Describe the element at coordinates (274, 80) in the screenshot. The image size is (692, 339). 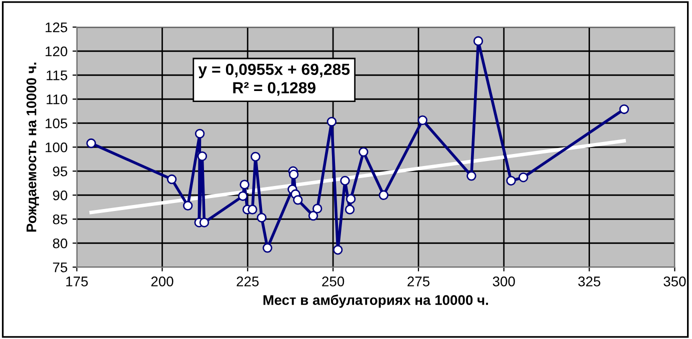
I see `annotation: y = 0,0955x + 69,285 R² = 0,1289` at that location.